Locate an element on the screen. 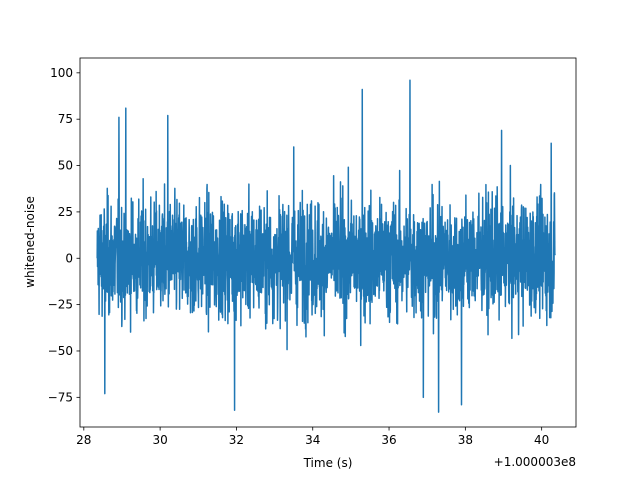  y-axis-ticks: −75 −50 −25 0 25 50 75 100 is located at coordinates (64, 235).